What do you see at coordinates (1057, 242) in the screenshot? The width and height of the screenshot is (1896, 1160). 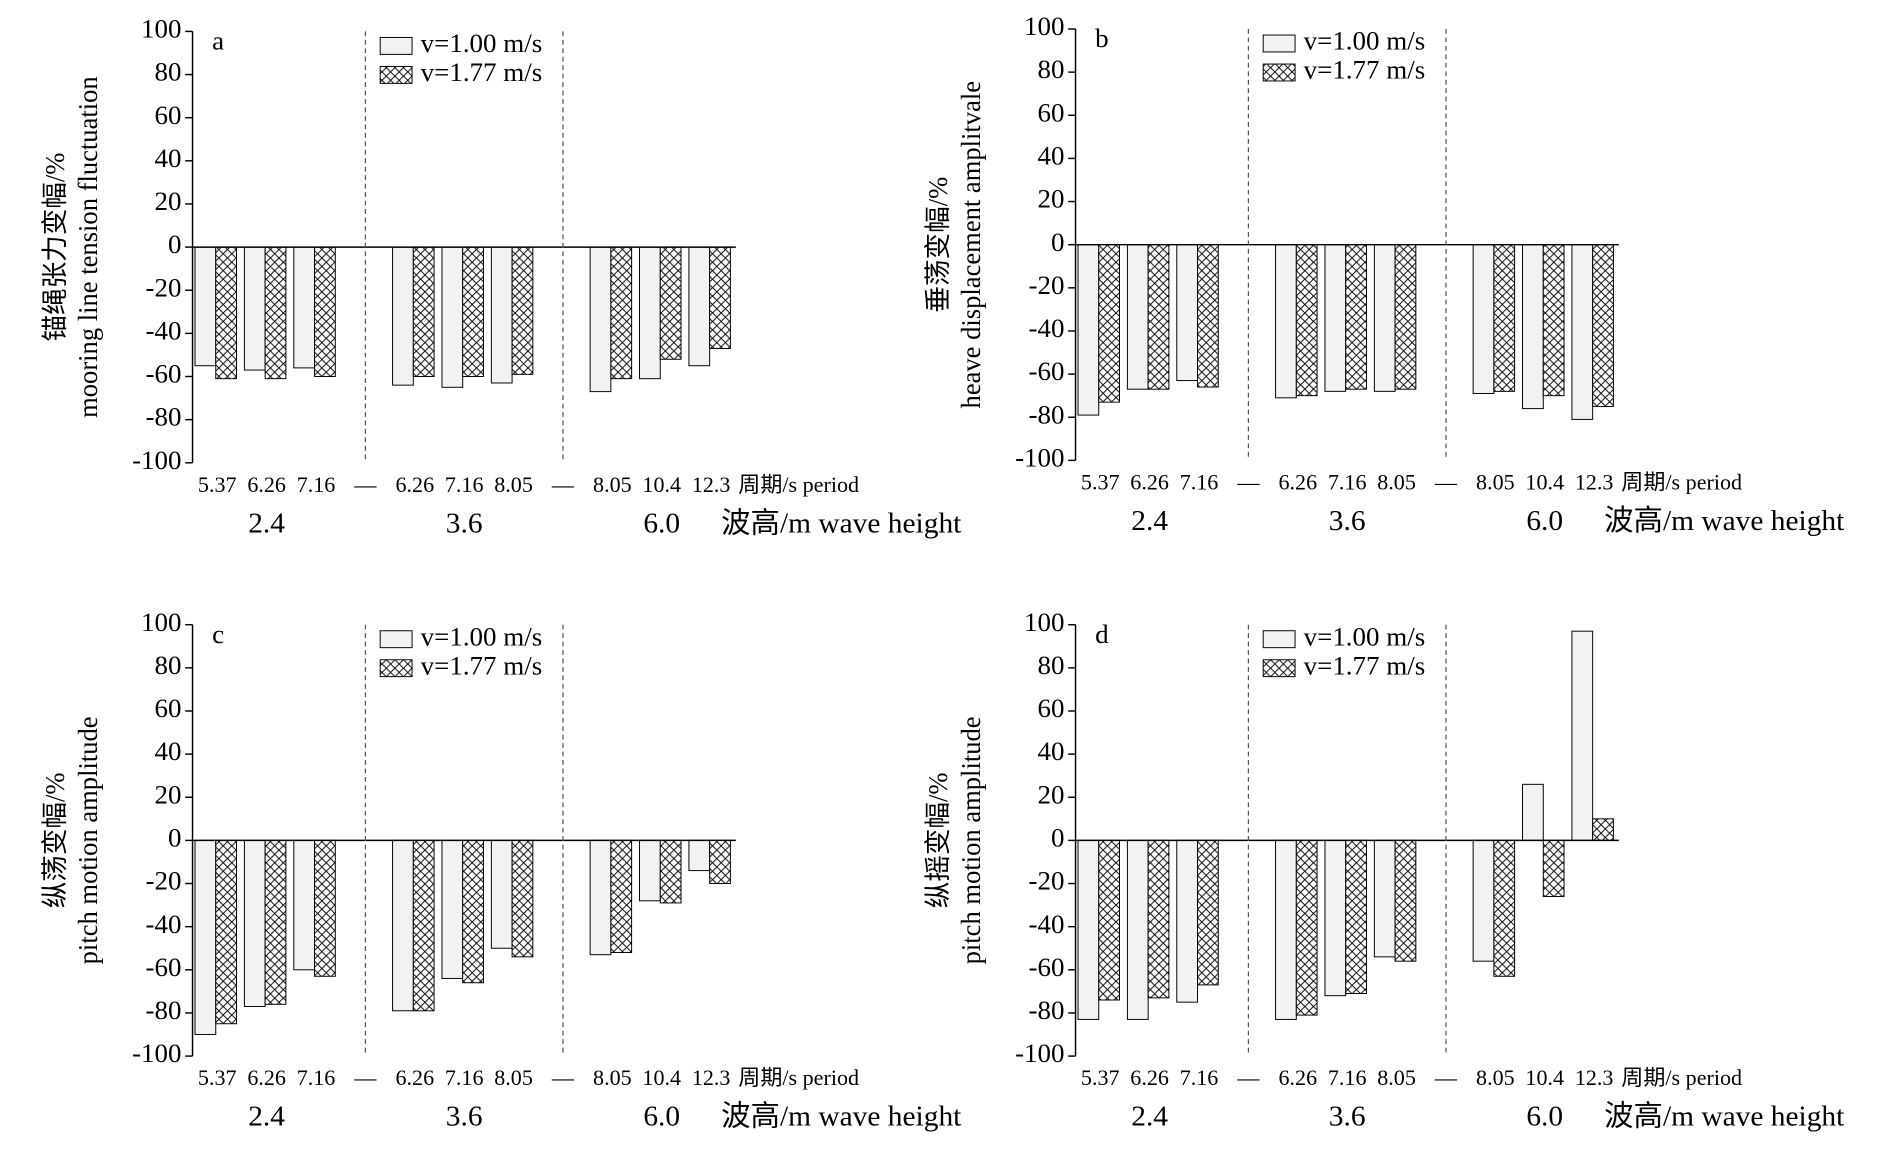 I see `y-tick-label: 0` at bounding box center [1057, 242].